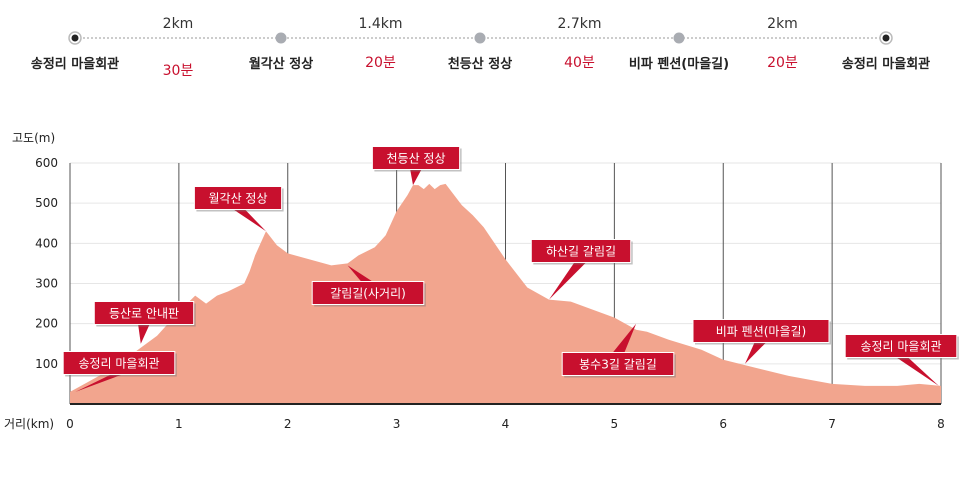 This screenshot has height=484, width=960. Describe the element at coordinates (46, 324) in the screenshot. I see `y-tick-label: 200` at that location.